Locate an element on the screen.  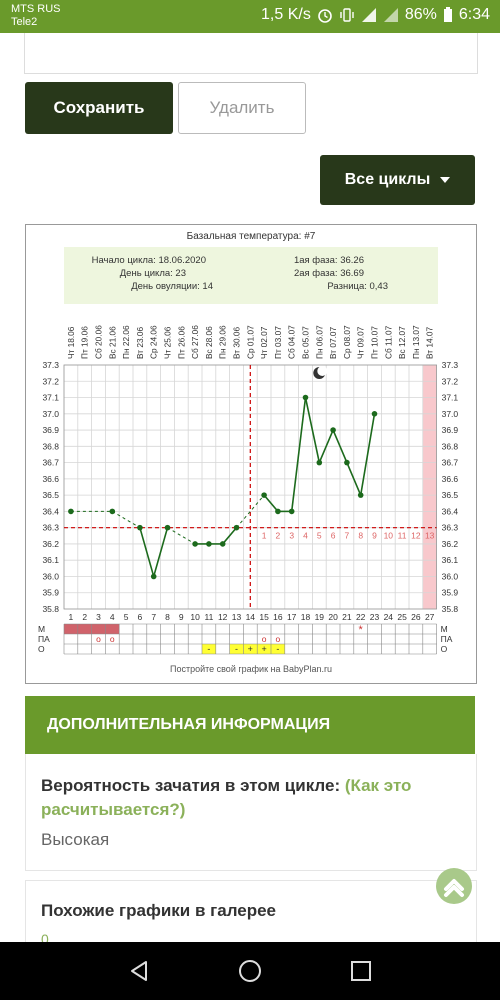
how-calculated-link: (Как это расчитывается?) is located at coordinates (226, 797).